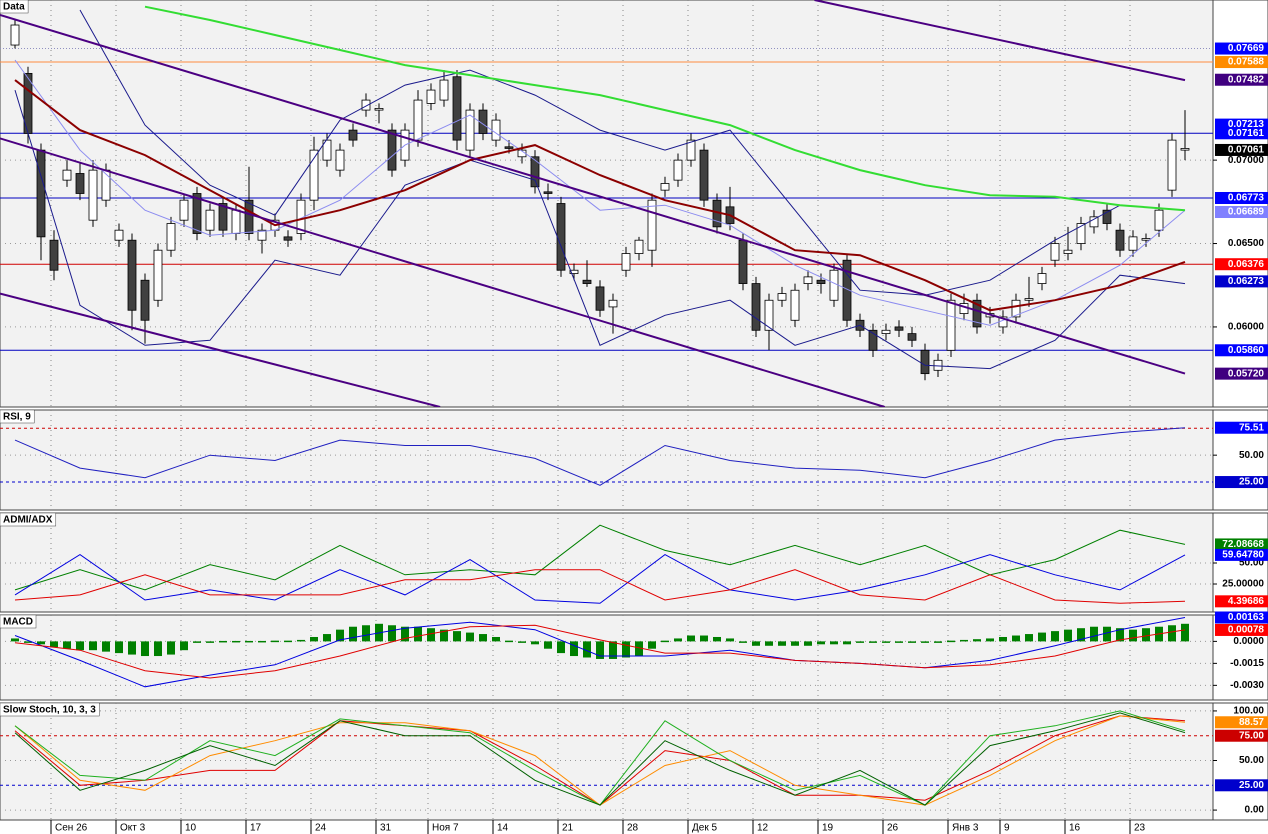  Describe the element at coordinates (14, 7) in the screenshot. I see `panel-title: Data` at that location.